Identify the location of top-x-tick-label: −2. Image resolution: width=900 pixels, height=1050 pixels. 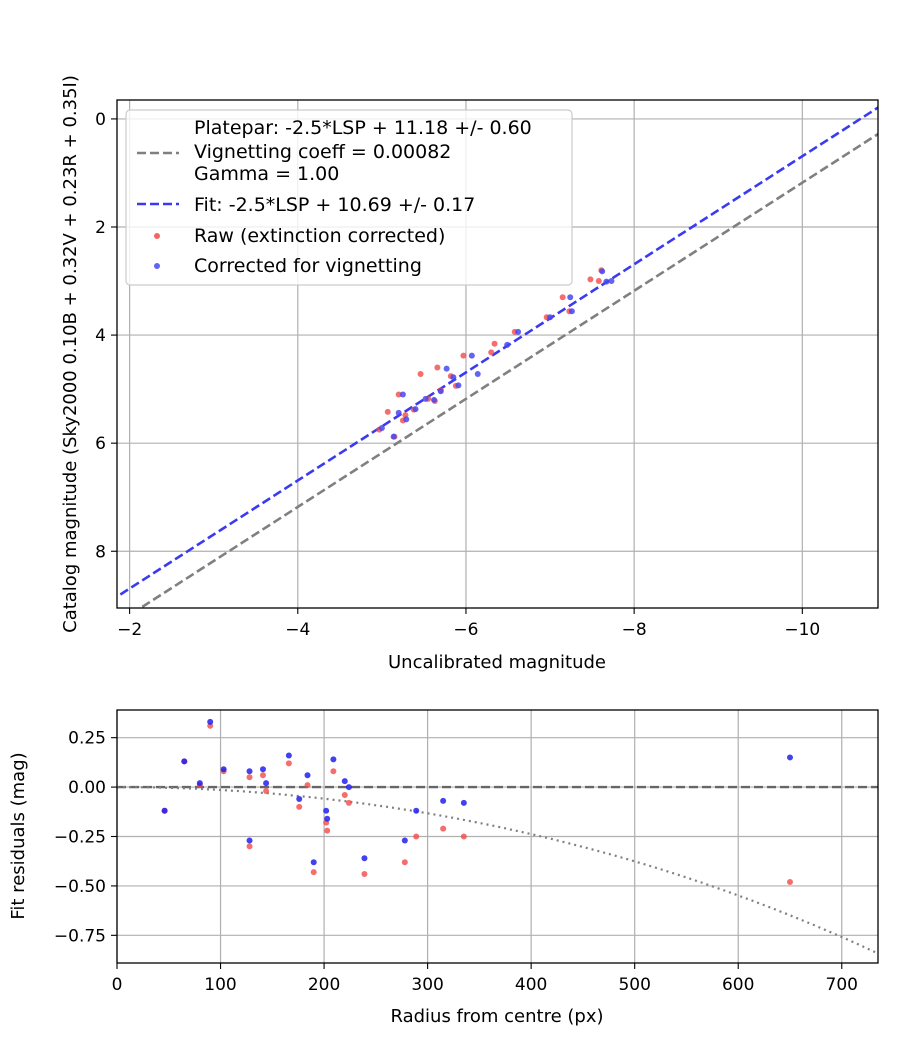
(129, 630).